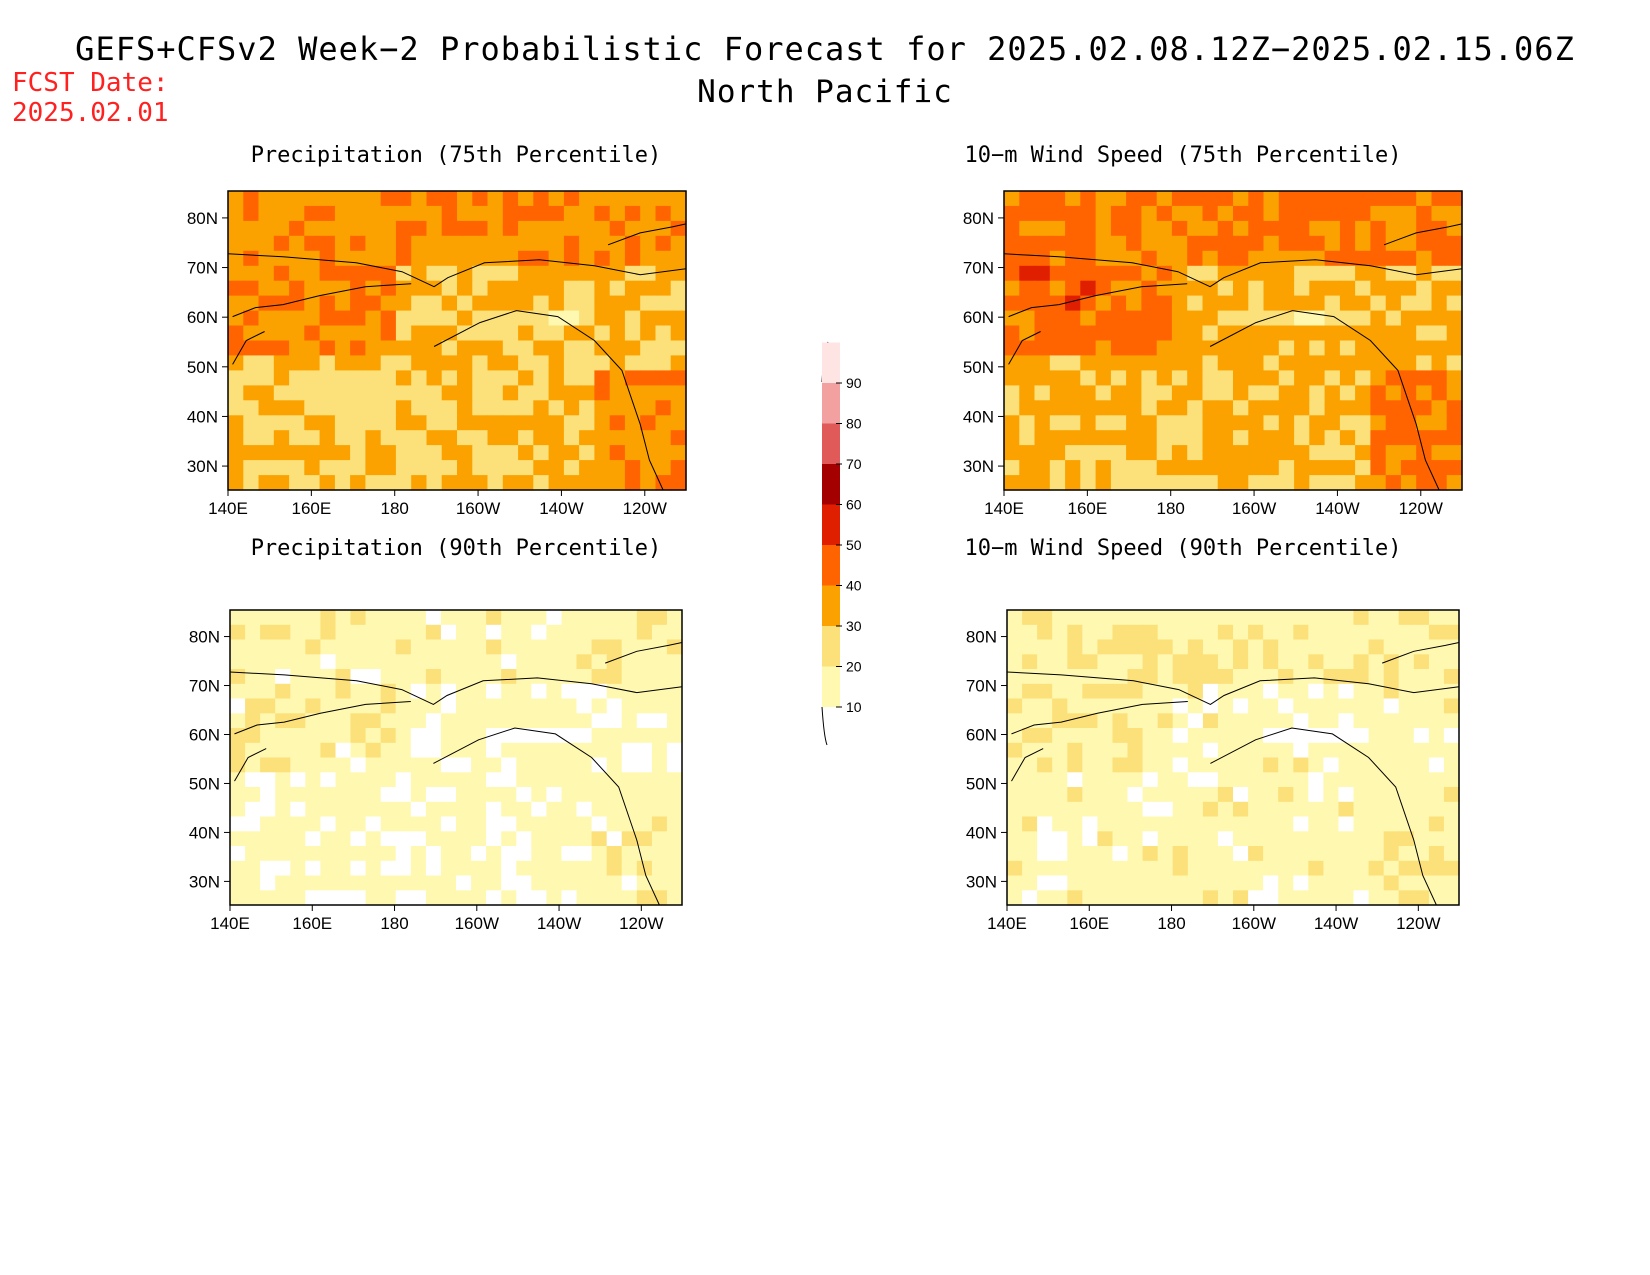 This screenshot has height=1275, width=1650. Describe the element at coordinates (854, 505) in the screenshot. I see `colorbar-label: 60` at that location.